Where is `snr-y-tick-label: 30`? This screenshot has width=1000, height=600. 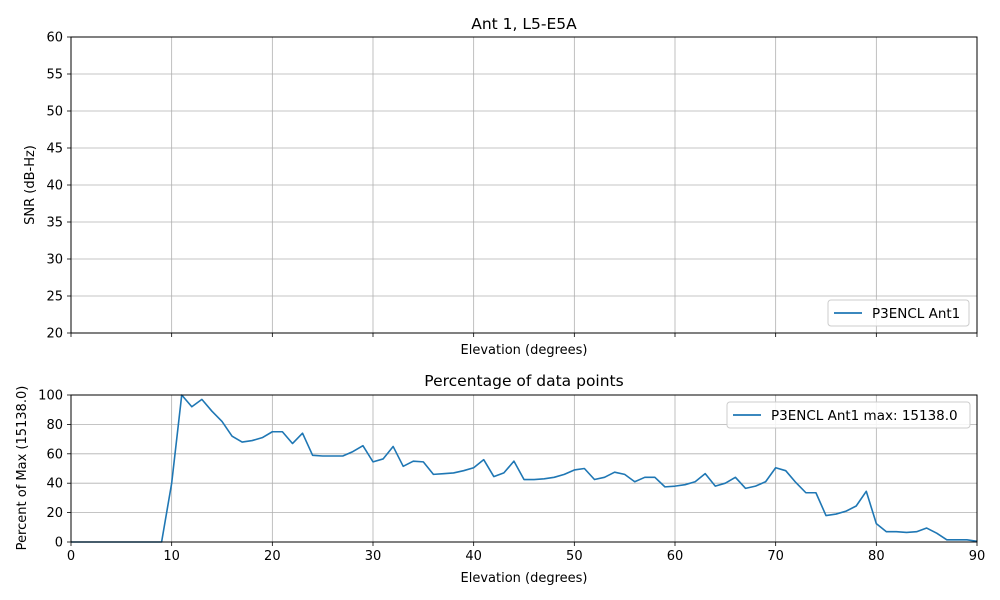 snr-y-tick-label: 30 is located at coordinates (54, 260).